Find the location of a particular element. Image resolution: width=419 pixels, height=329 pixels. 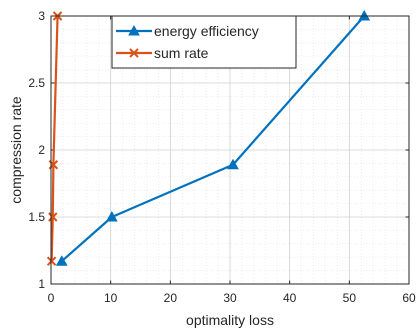

x-tick-label: 40 is located at coordinates (290, 298).